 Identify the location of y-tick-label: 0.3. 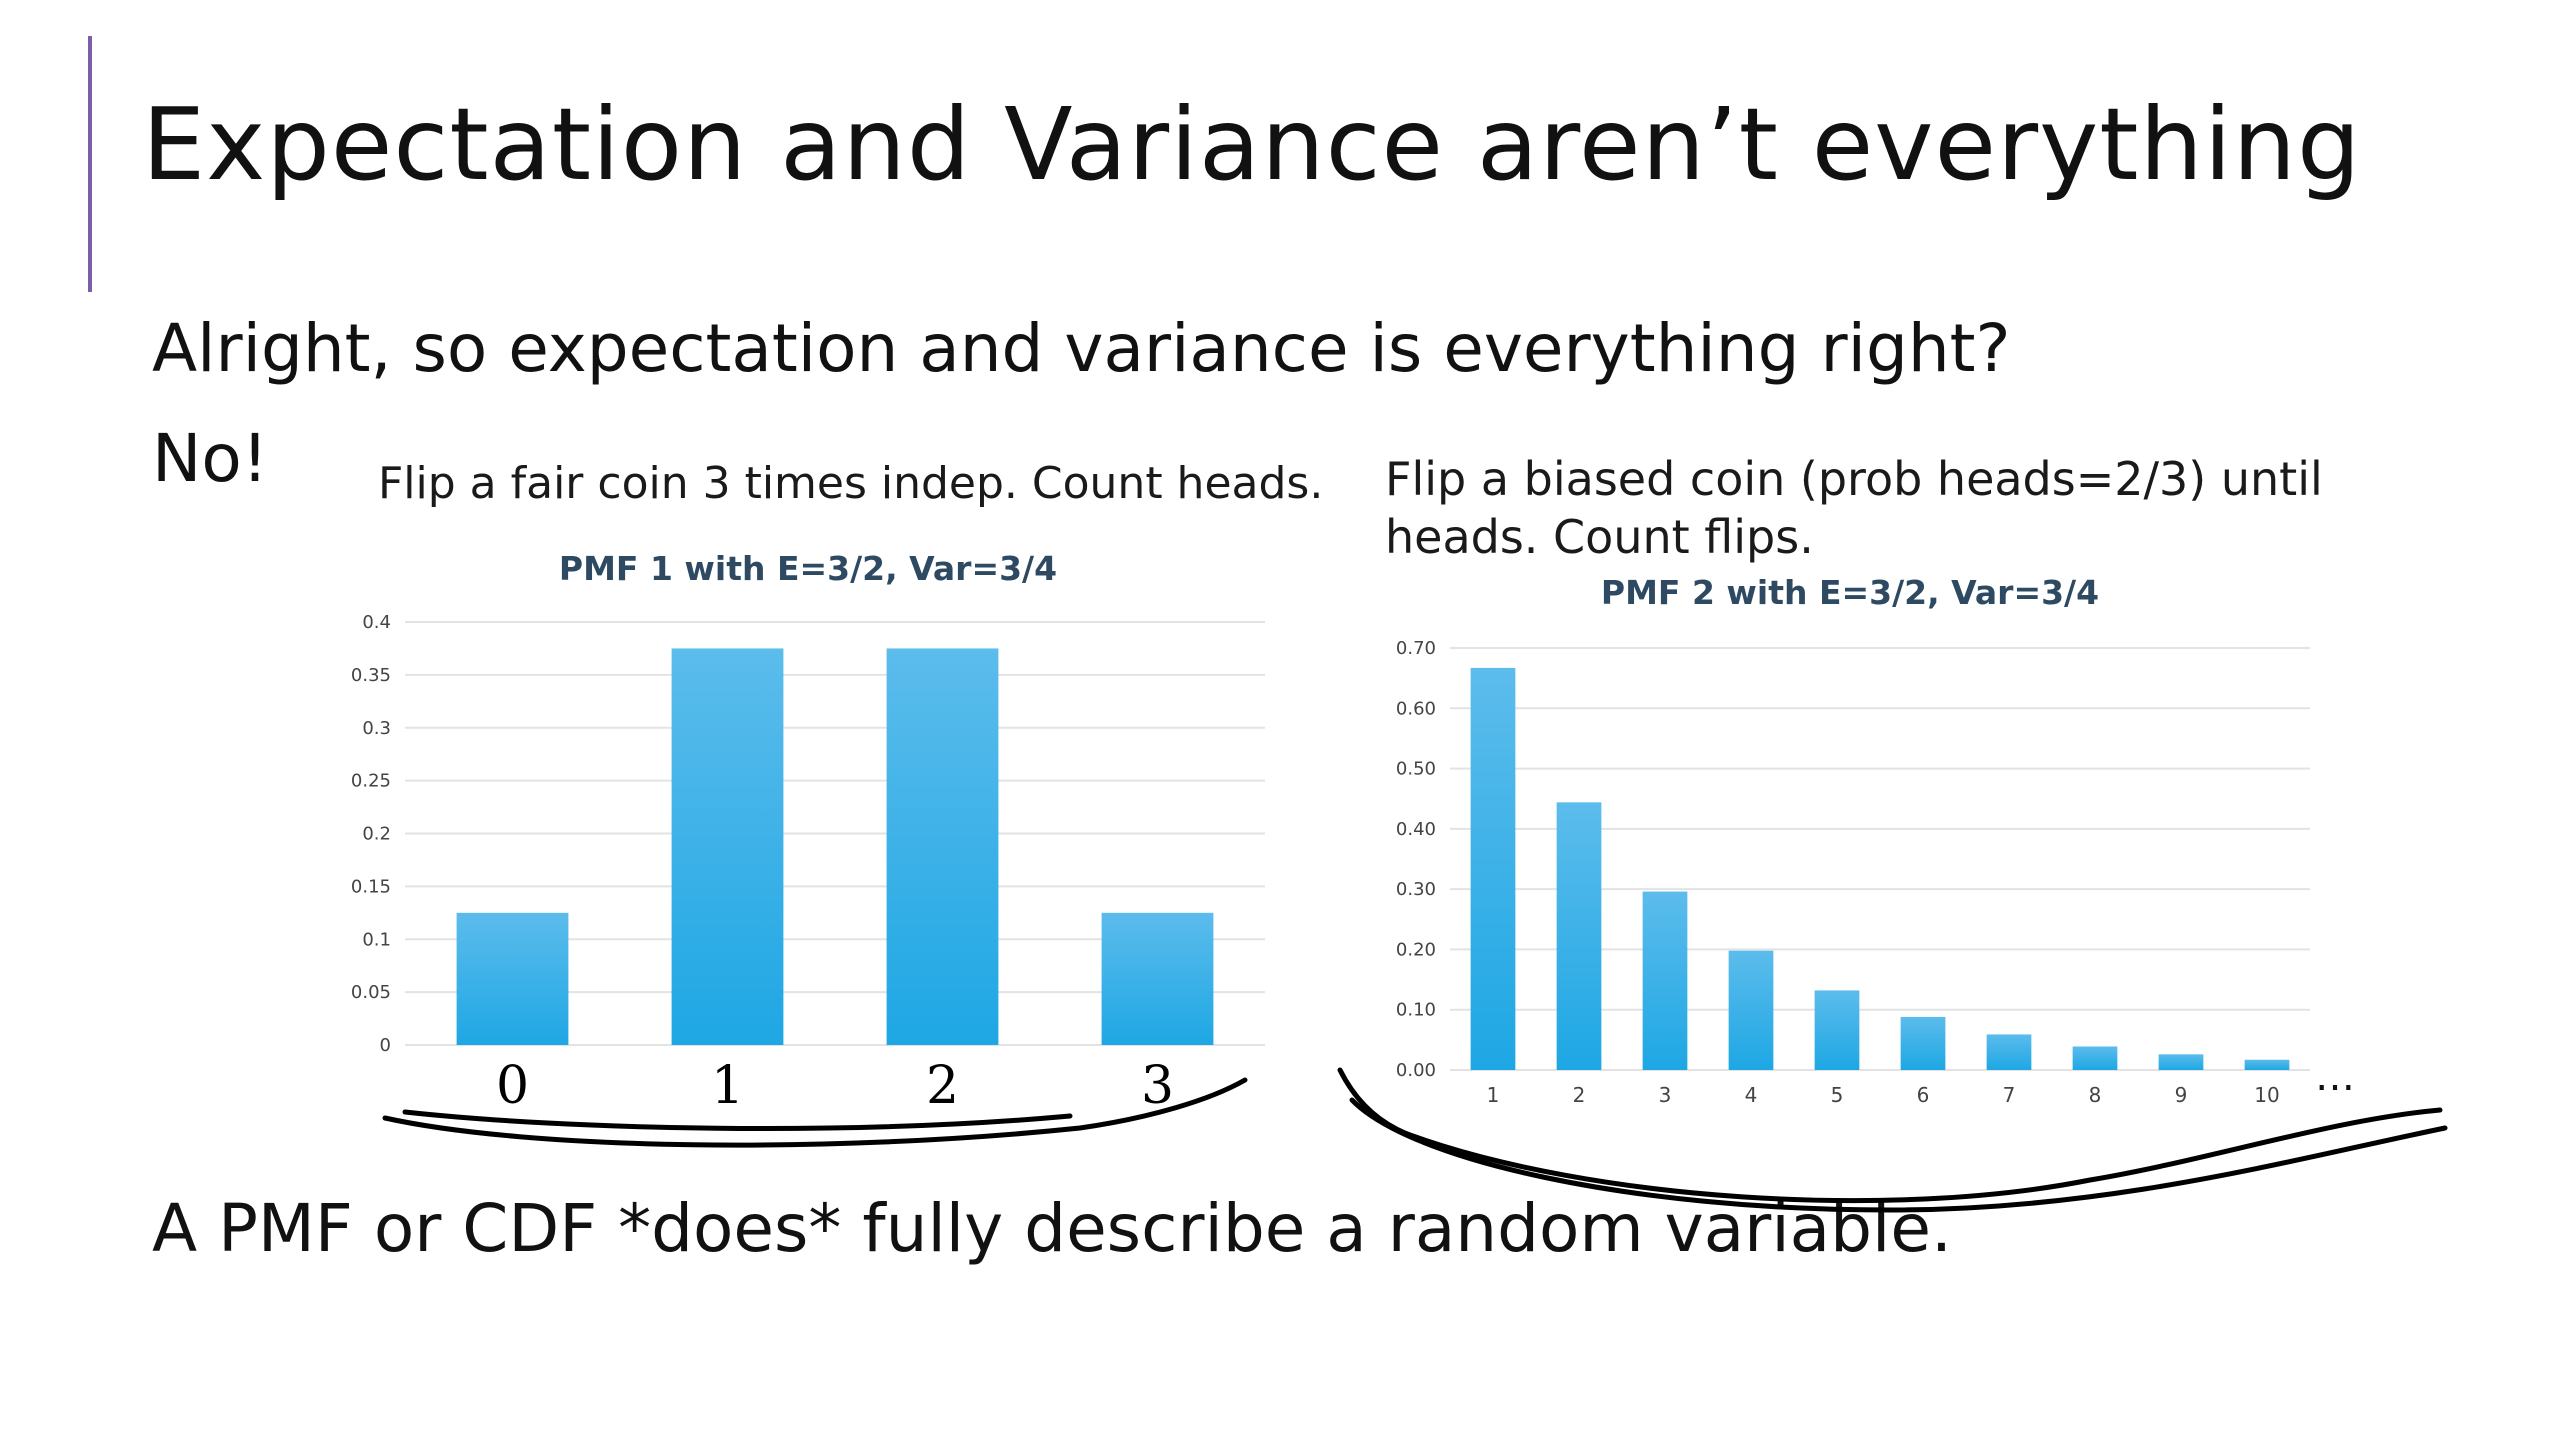
(376, 728).